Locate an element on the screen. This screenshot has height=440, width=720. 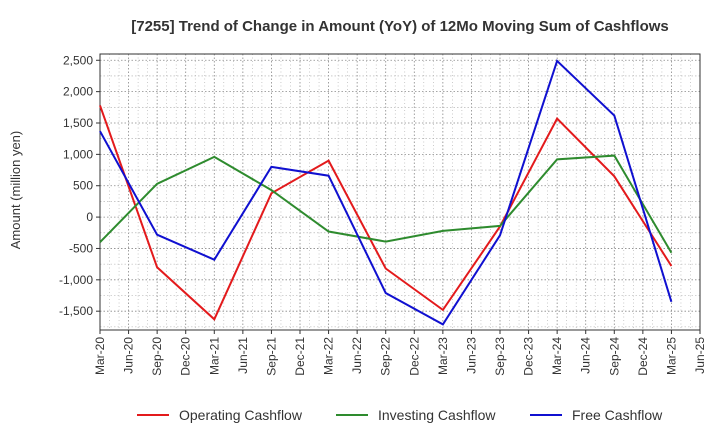
y-tick-label: 2,000 is located at coordinates (78, 92).